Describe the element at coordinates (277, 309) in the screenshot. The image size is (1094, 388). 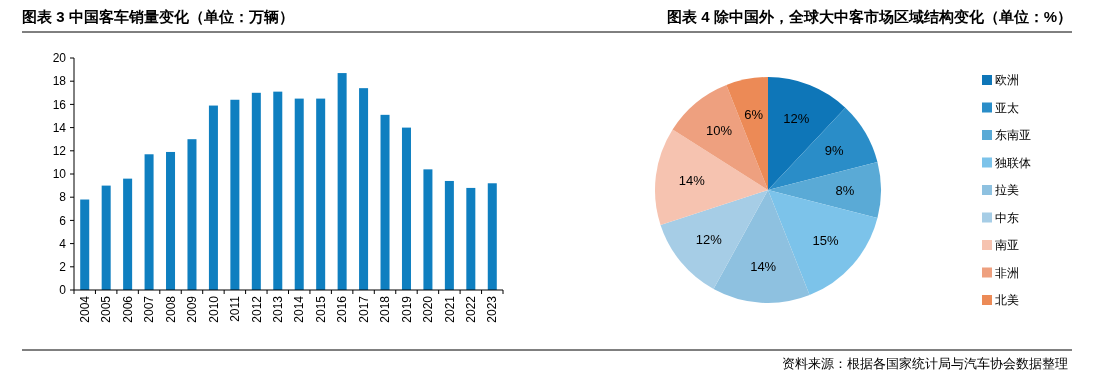
I see `x-tick-label: 2013` at that location.